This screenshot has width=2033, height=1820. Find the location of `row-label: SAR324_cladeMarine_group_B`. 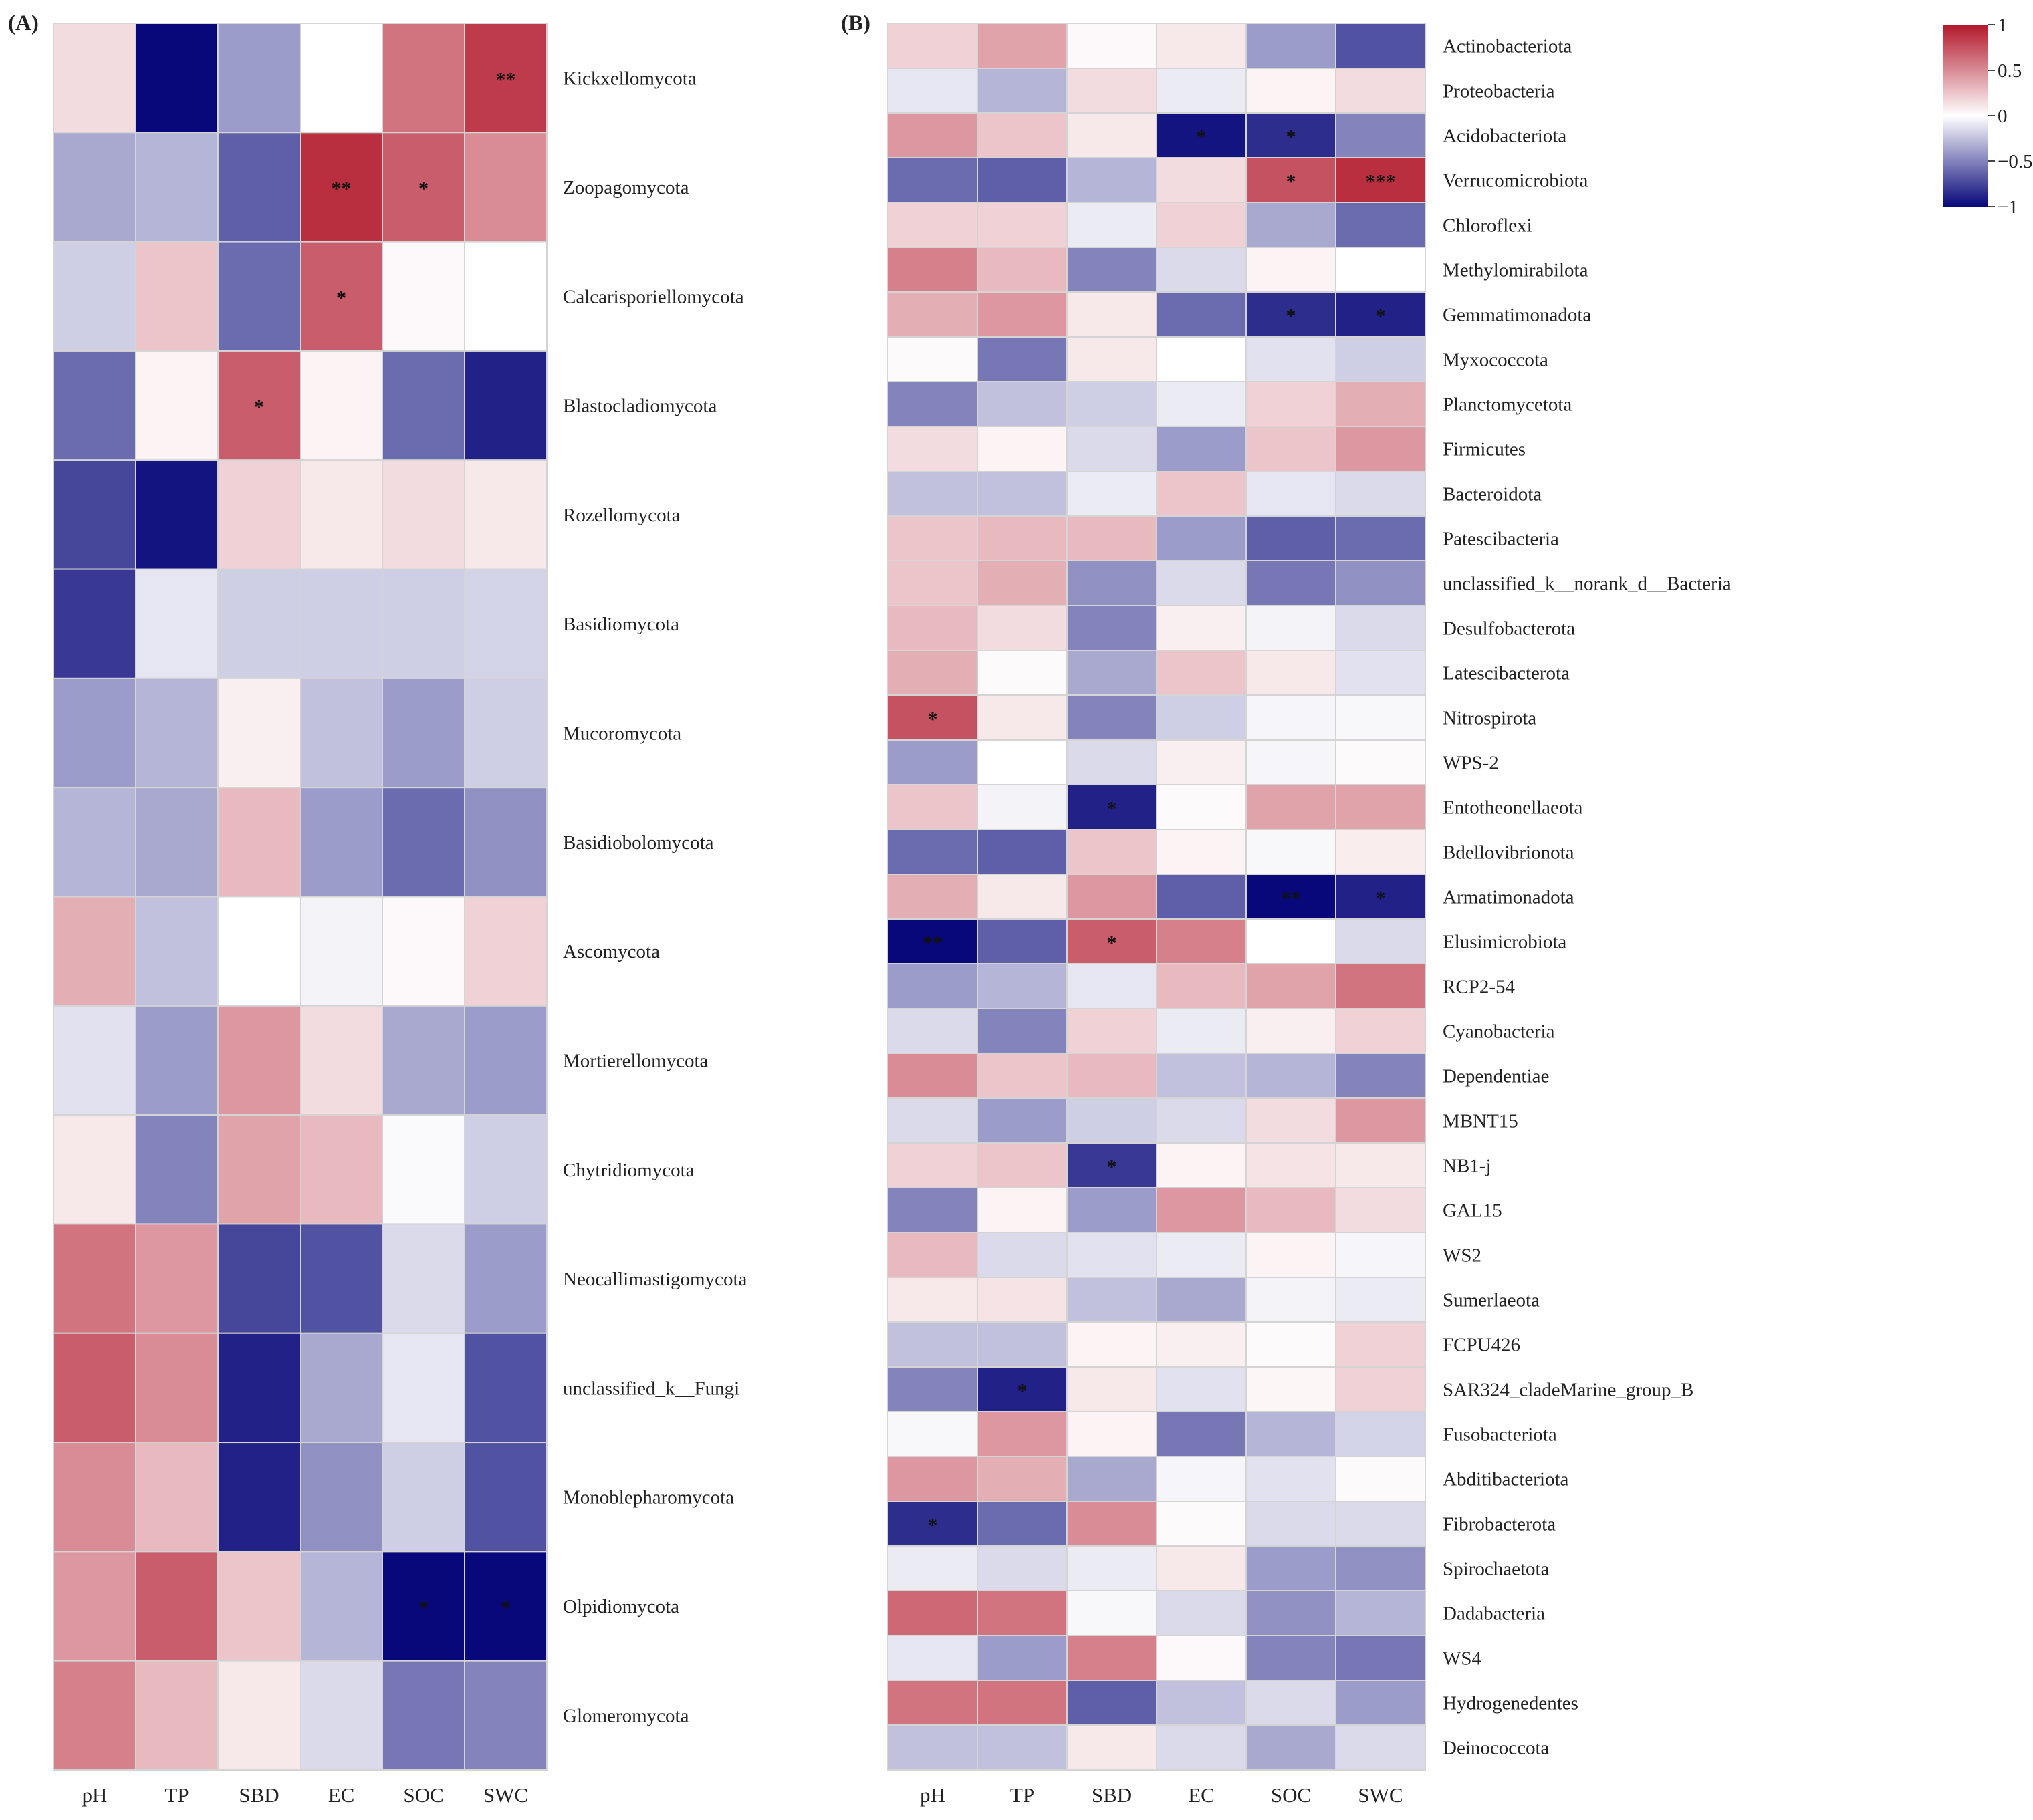

row-label: SAR324_cladeMarine_group_B is located at coordinates (1568, 1391).